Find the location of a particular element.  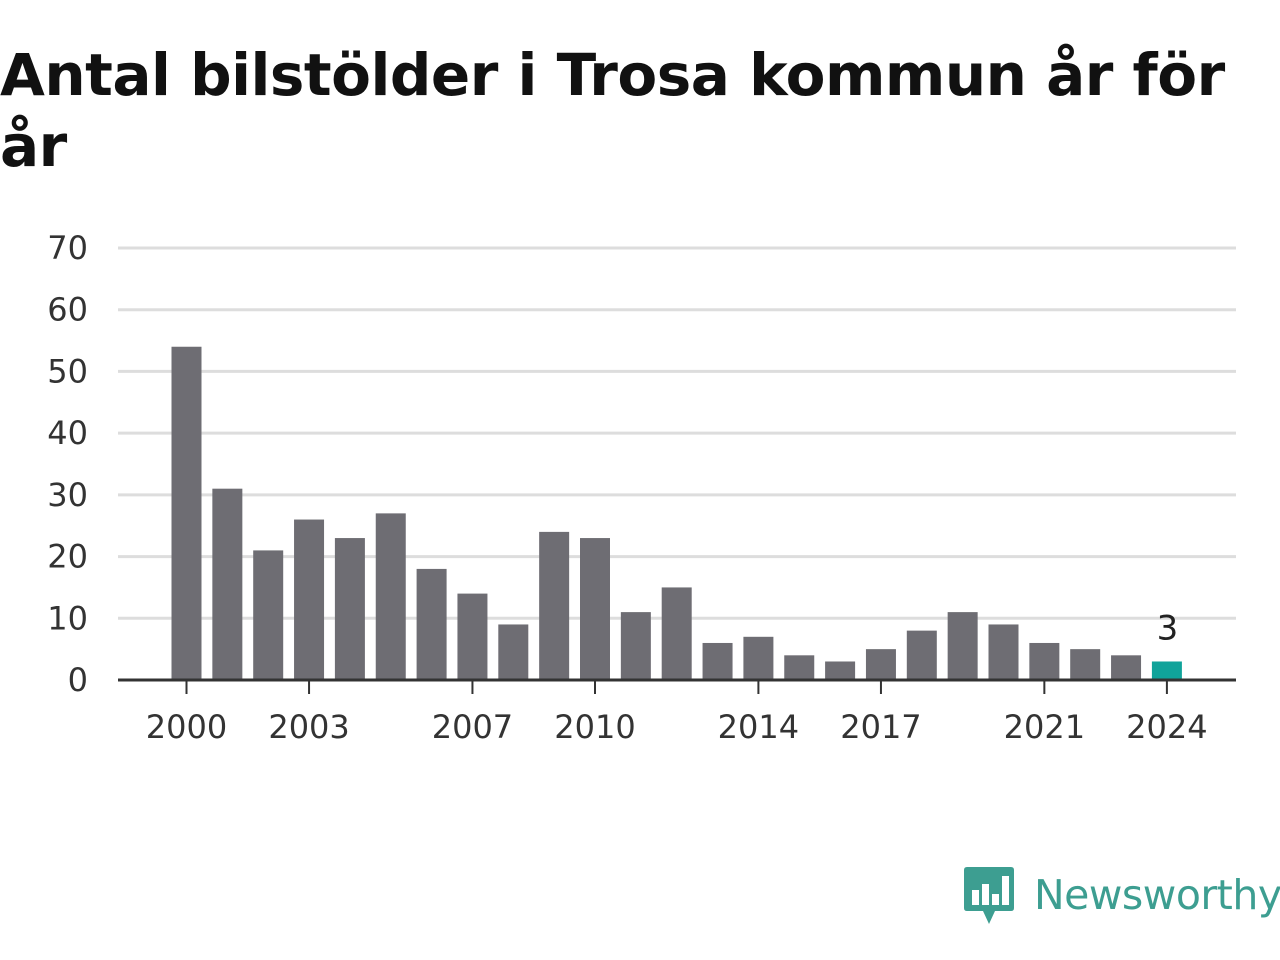

y-tick-label: 20 is located at coordinates (67, 557).